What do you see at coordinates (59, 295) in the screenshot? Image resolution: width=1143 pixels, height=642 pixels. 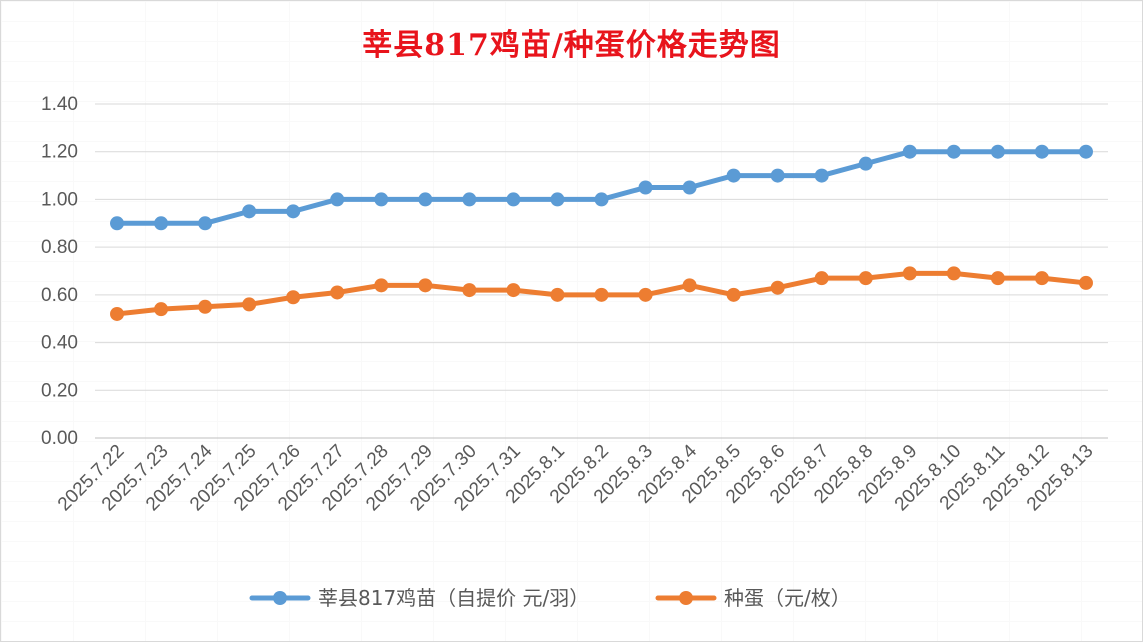 I see `y-tick-label: 0.60` at bounding box center [59, 295].